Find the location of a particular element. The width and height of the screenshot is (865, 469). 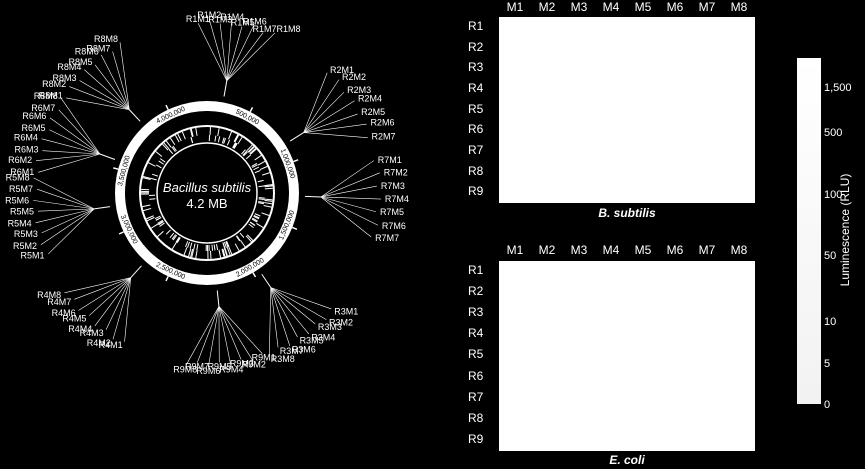

heatmap-row-header: R3 is located at coordinates (479, 67).